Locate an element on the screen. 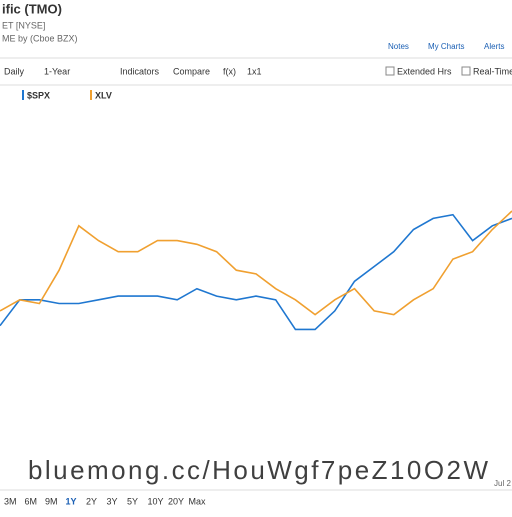  range-button: 3Y is located at coordinates (112, 501).